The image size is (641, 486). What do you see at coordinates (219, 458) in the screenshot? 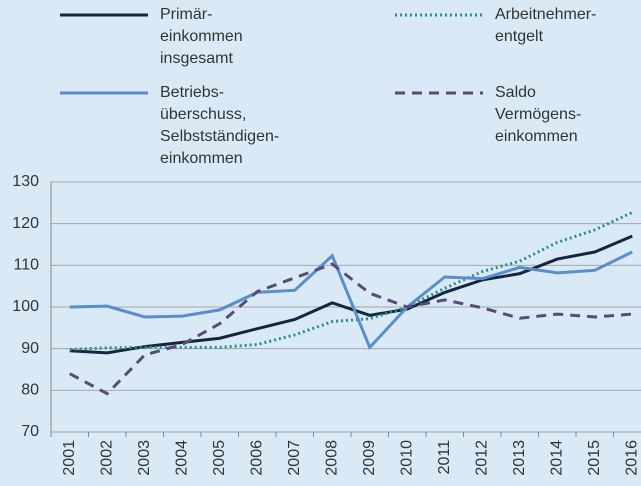
I see `x-tick-label: 2005` at bounding box center [219, 458].